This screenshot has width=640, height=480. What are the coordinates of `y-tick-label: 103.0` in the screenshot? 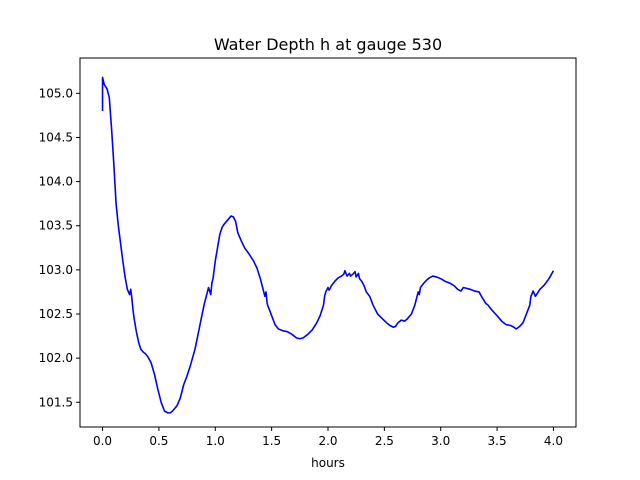 It's located at (56, 270).